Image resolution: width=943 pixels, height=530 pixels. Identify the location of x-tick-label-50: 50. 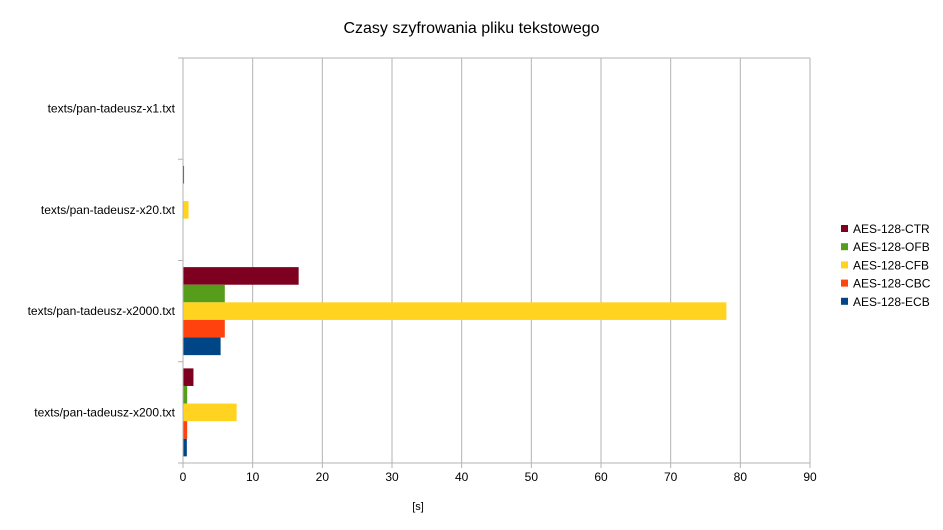
(532, 477).